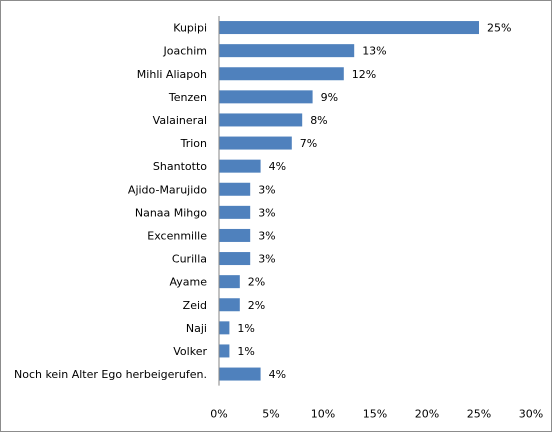 Image resolution: width=552 pixels, height=432 pixels. Describe the element at coordinates (189, 259) in the screenshot. I see `category-label: Curilla` at that location.